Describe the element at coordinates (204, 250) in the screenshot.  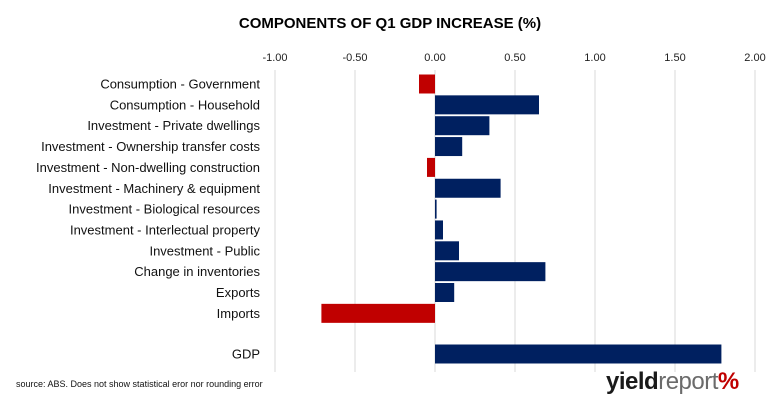
I see `category-label: Investment - Public` at that location.